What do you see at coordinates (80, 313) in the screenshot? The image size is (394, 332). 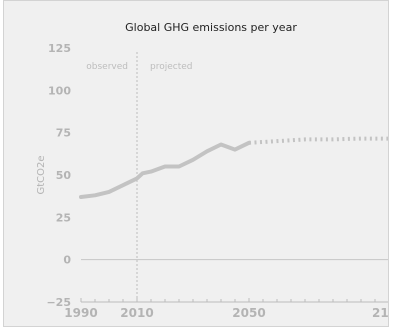 I see `x-tick-label: 1990` at bounding box center [80, 313].